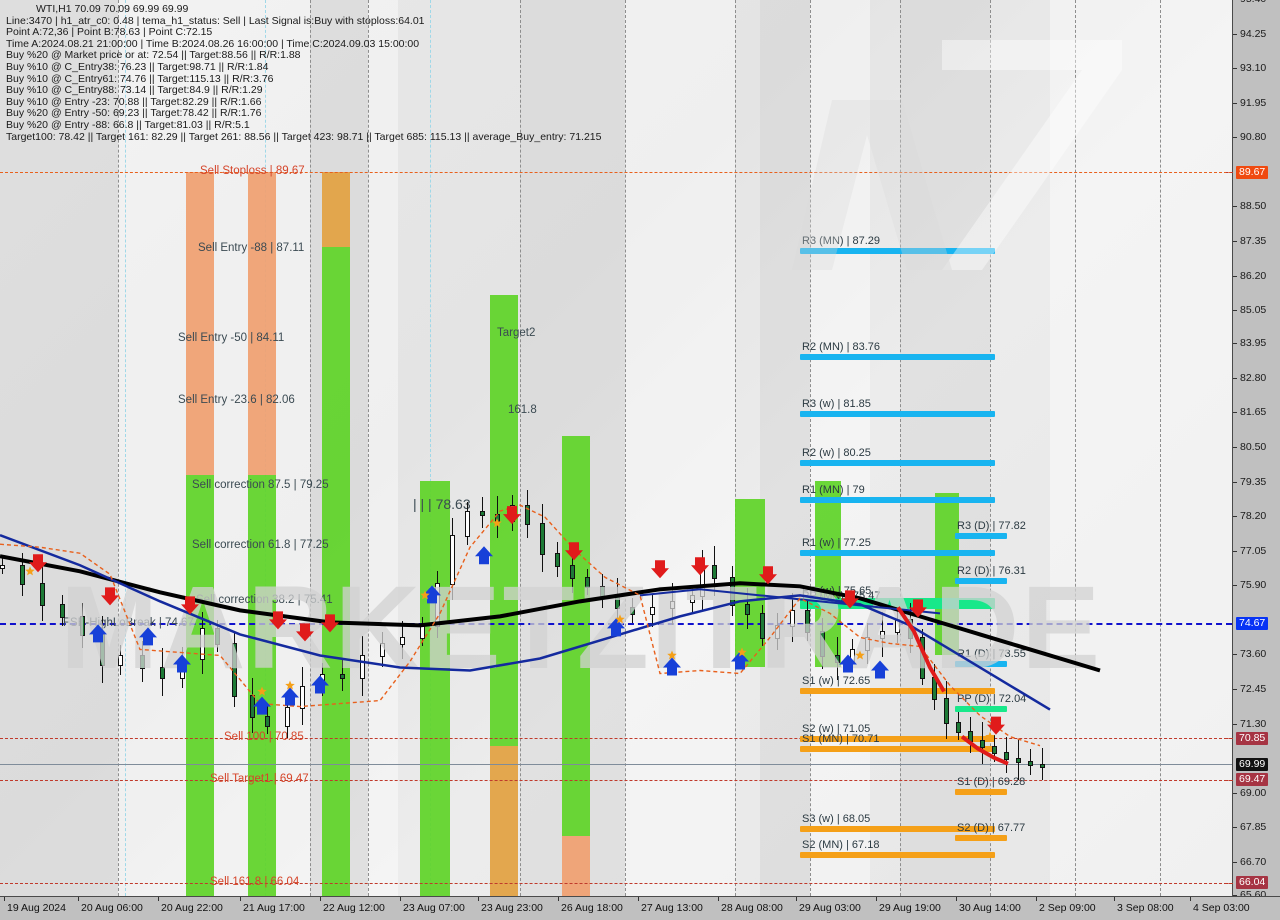 The image size is (1280, 920). I want to click on pivot-level-label: R2 (w) | 80.25, so click(836, 452).